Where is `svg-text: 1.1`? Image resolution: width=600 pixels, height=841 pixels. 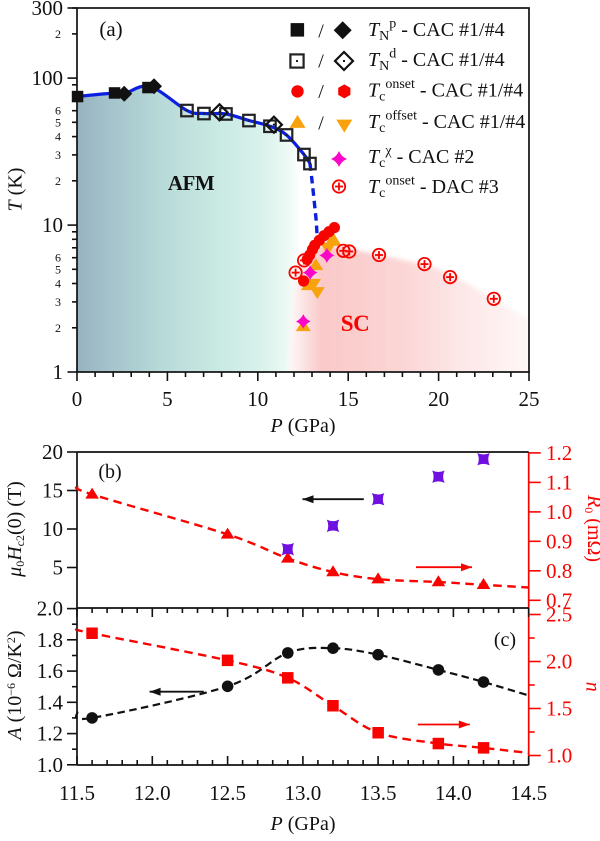
svg-text: 1.1 is located at coordinates (559, 482).